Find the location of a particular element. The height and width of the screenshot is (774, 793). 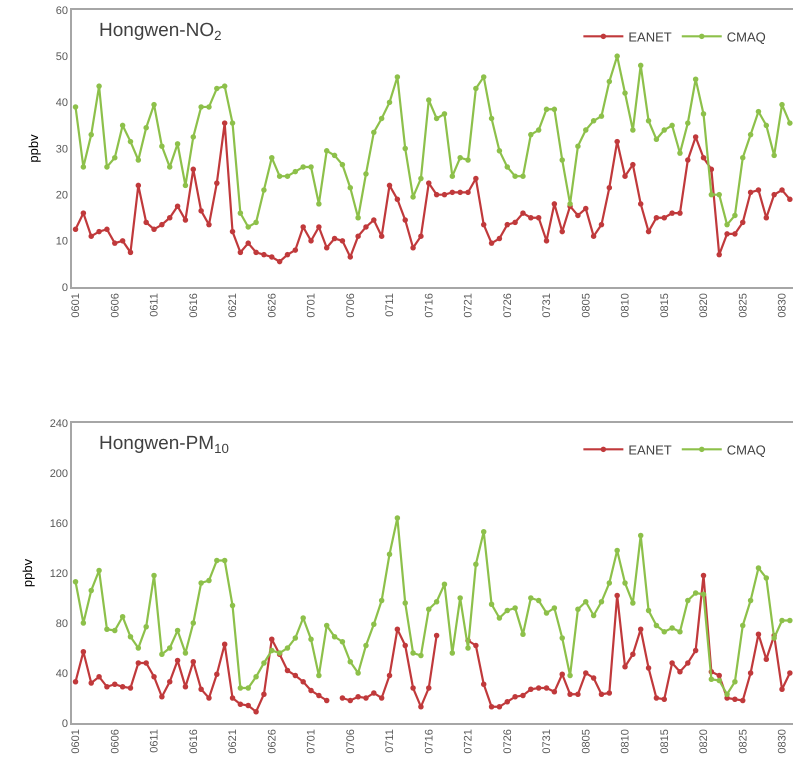

y-tick-label: 60 is located at coordinates (62, 10).